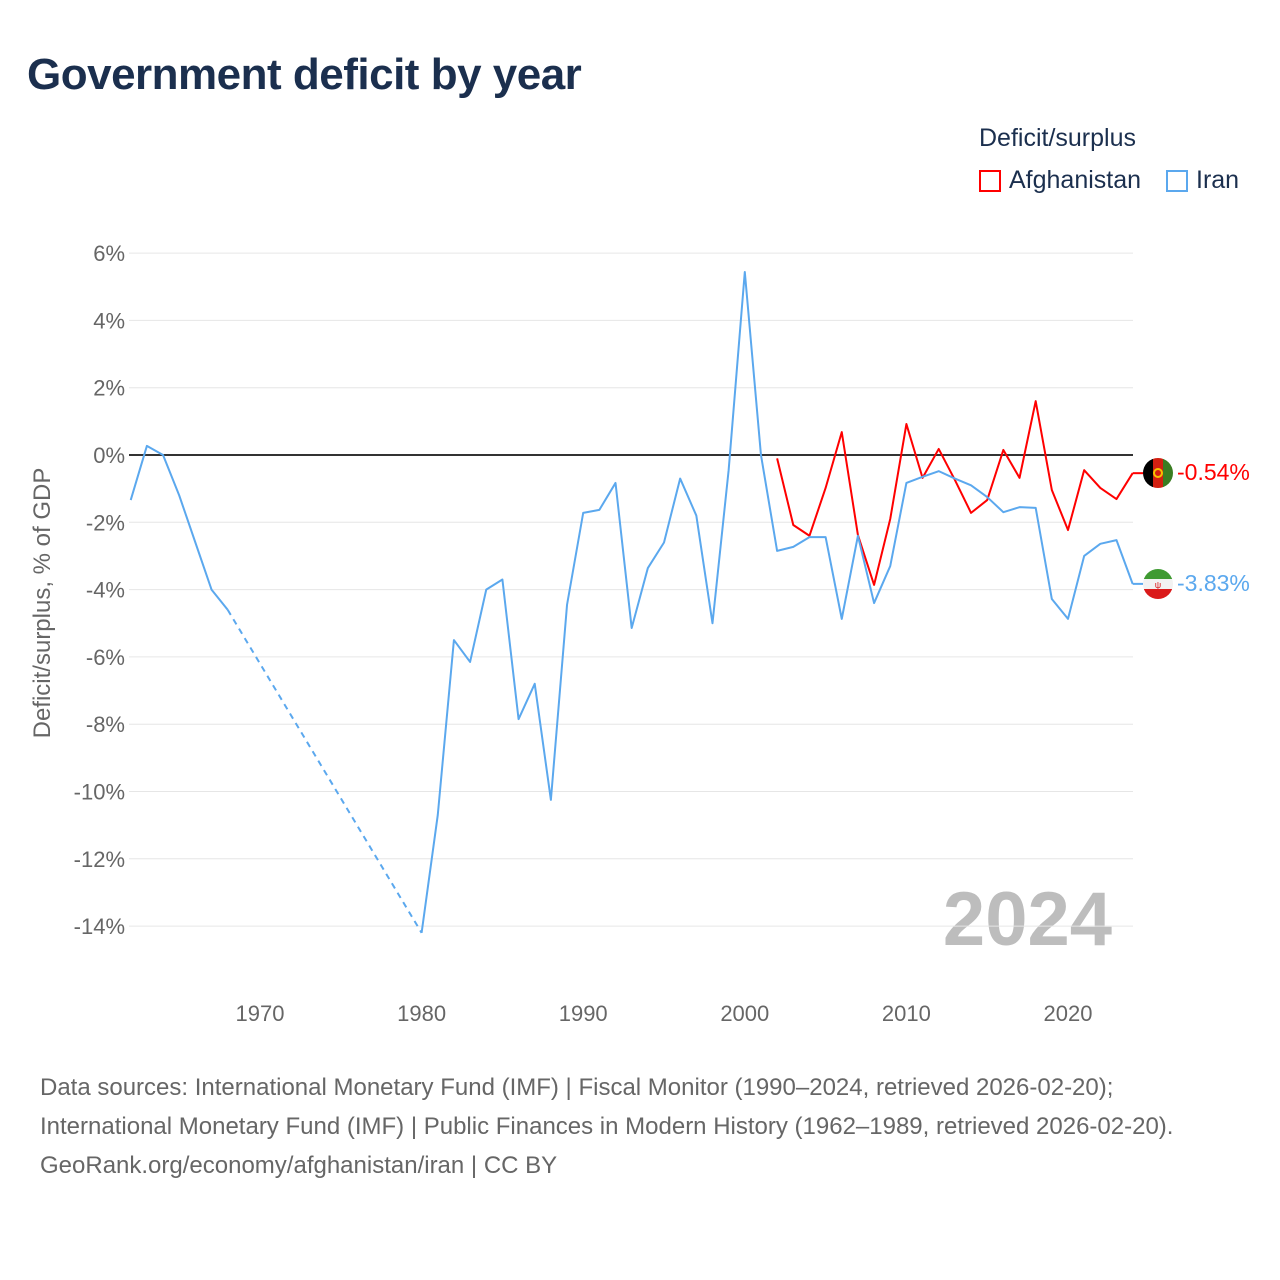  What do you see at coordinates (1057, 138) in the screenshot?
I see `legend-title: Deficit/surplus` at bounding box center [1057, 138].